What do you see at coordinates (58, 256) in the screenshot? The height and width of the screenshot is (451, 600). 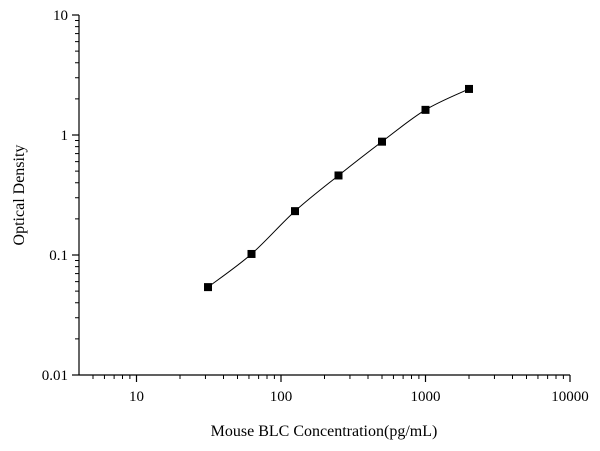 I see `y-tick-label: 0.1` at bounding box center [58, 256].